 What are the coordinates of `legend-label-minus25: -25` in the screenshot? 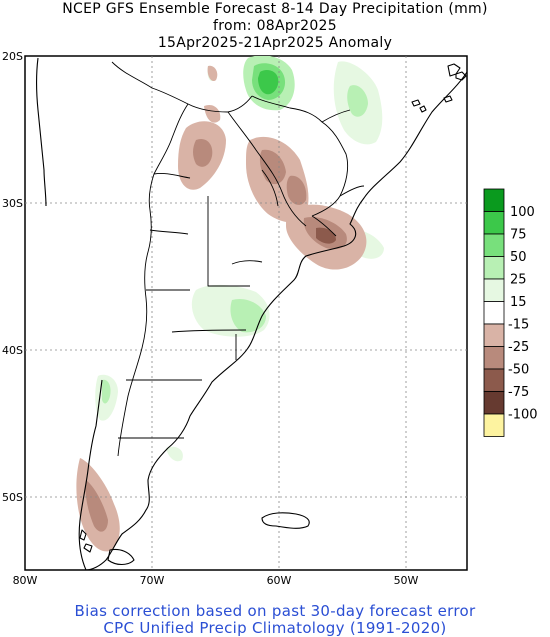 It's located at (518, 347).